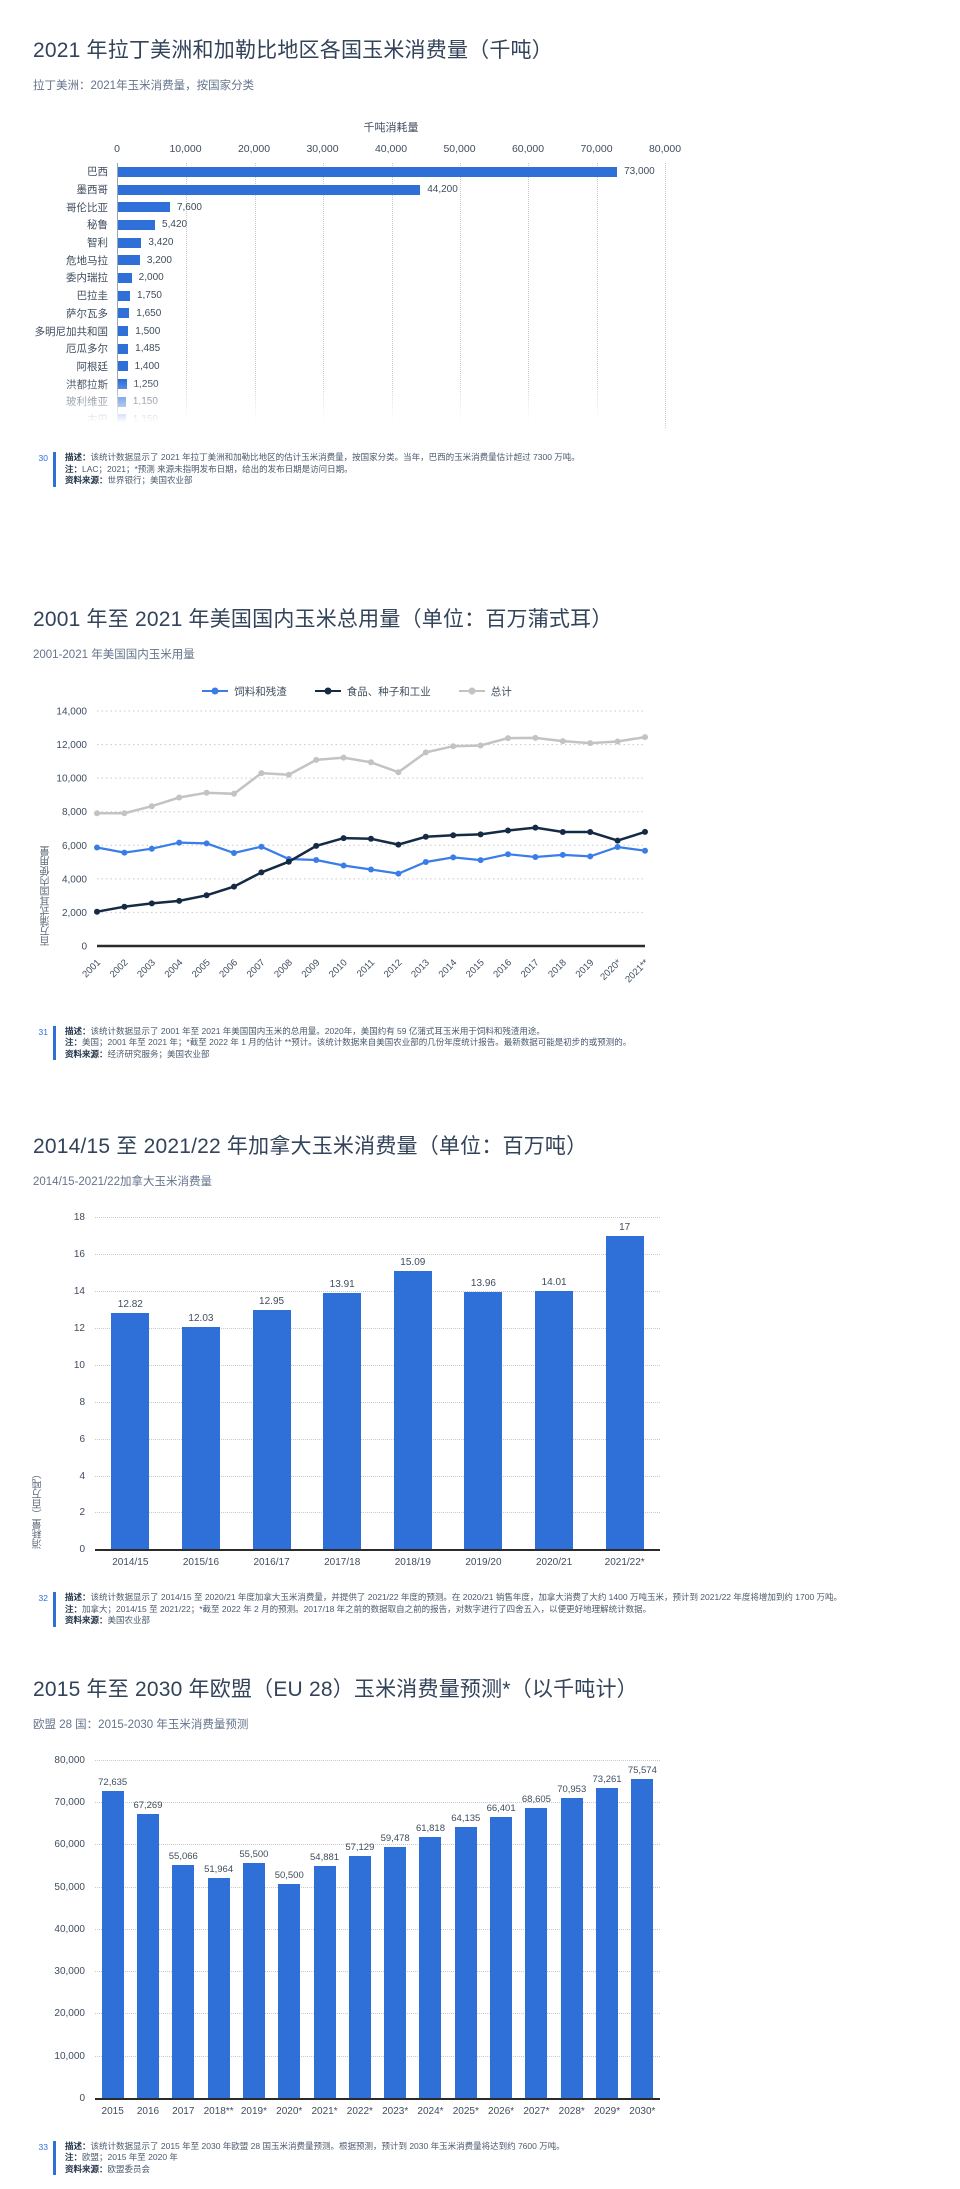  I want to click on legend-dot-icon, so click(215, 691).